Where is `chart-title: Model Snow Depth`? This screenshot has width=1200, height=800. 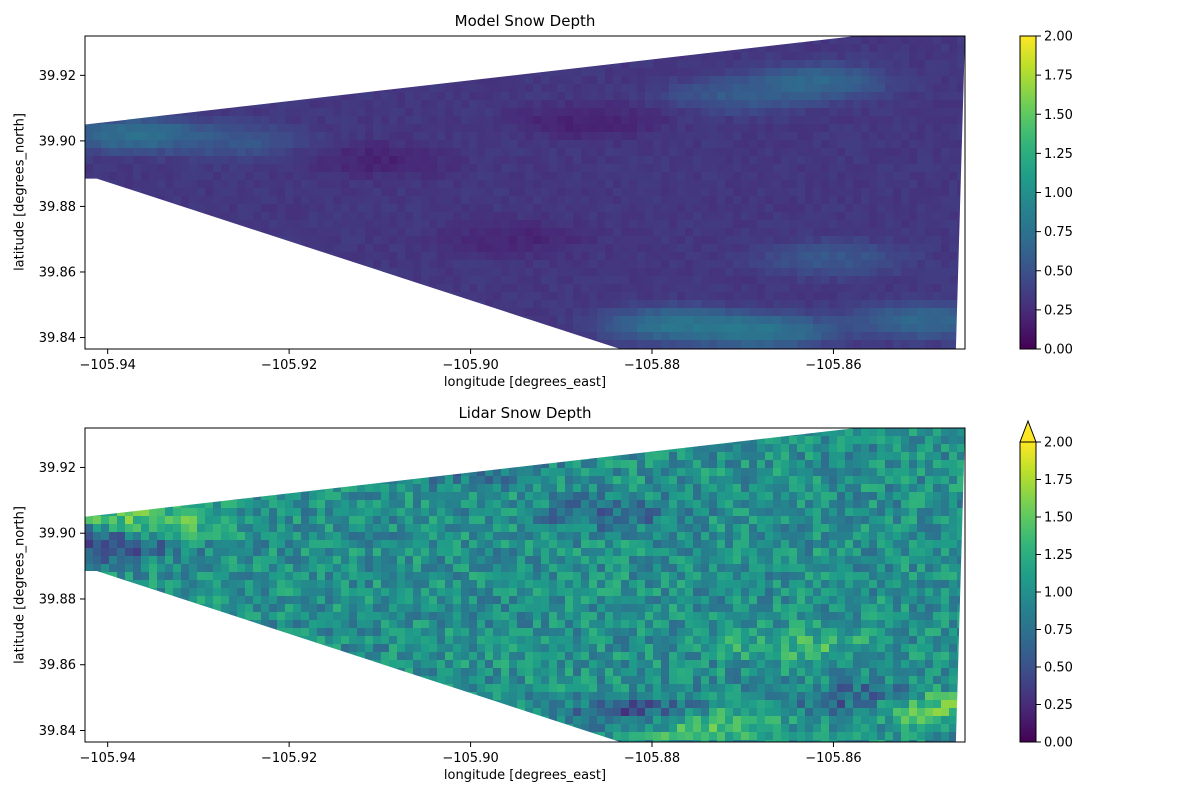
chart-title: Model Snow Depth is located at coordinates (525, 21).